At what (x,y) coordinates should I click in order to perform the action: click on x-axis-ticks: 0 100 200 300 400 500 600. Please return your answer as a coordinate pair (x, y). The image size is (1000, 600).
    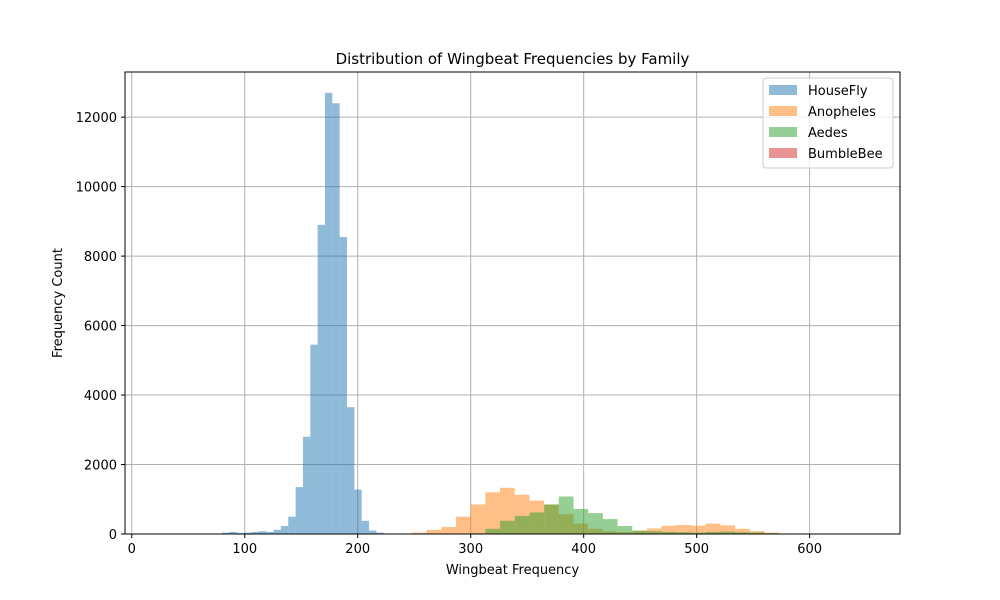
    Looking at the image, I should click on (475, 545).